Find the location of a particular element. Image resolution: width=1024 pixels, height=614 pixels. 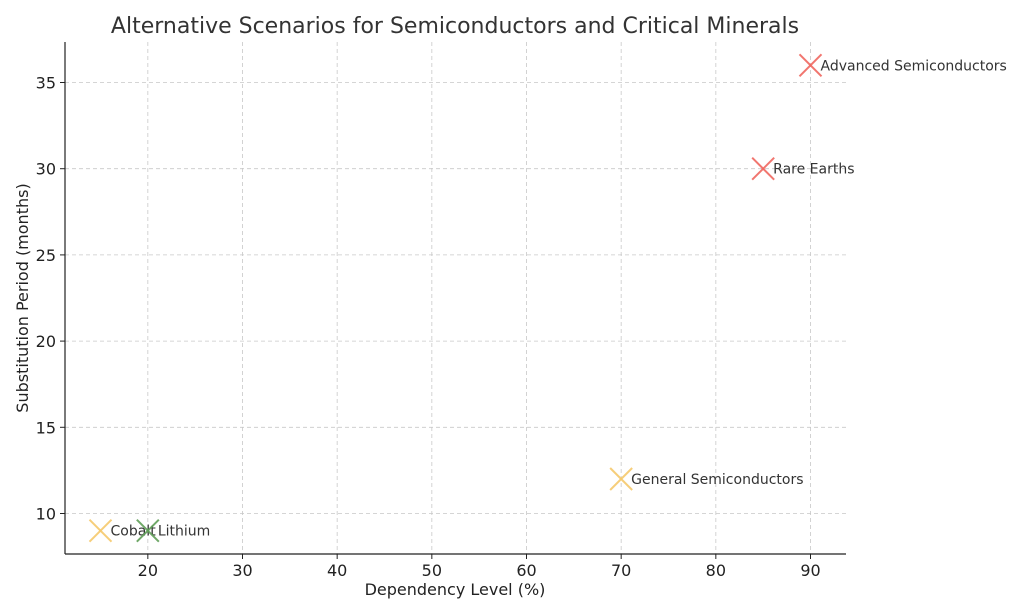

point-label: Lithium is located at coordinates (184, 532).